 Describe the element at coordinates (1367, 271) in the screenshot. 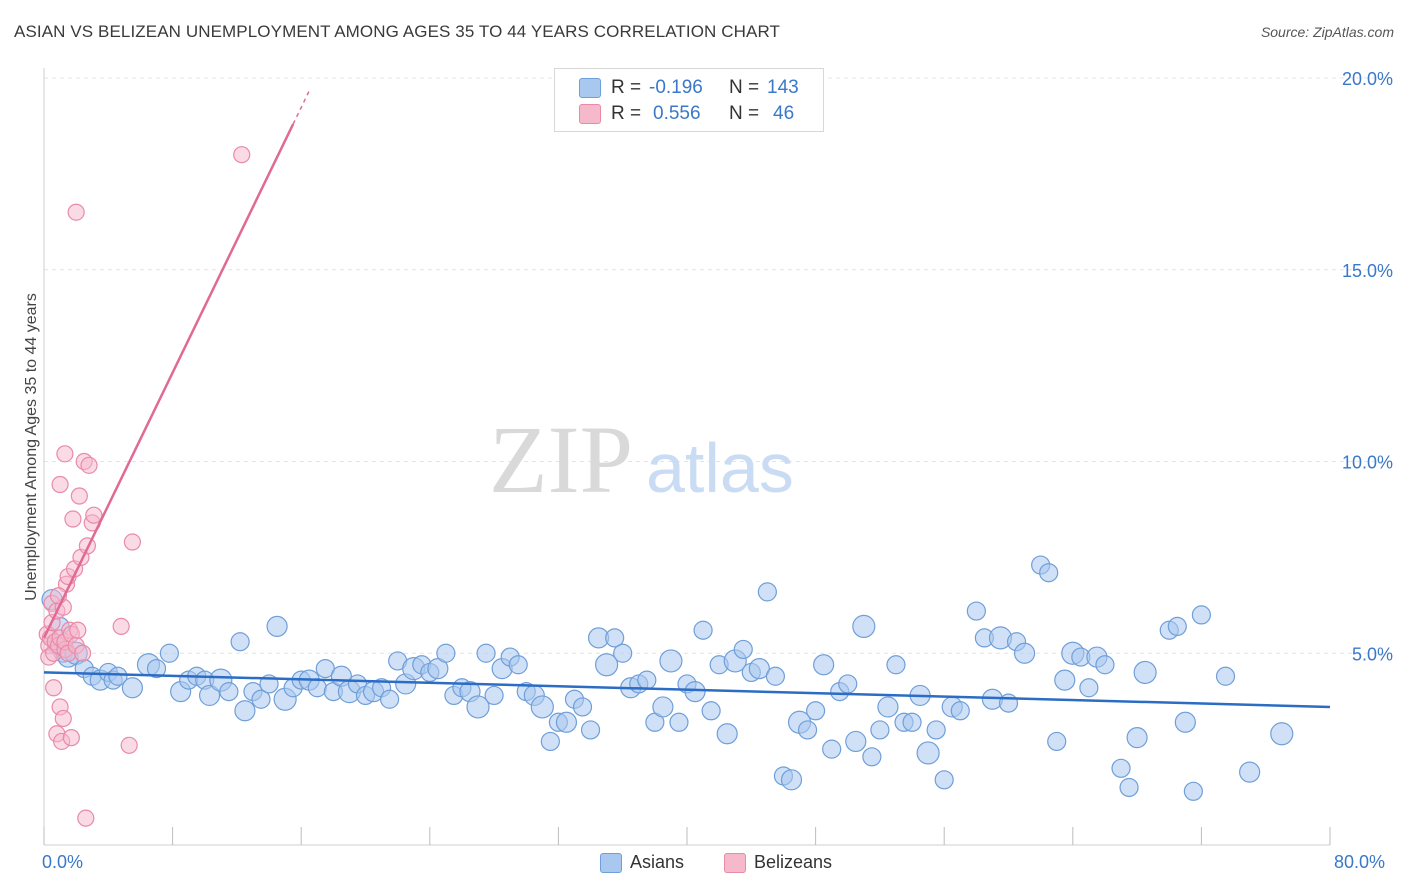

I see `y-tick-label: 15.0%` at that location.